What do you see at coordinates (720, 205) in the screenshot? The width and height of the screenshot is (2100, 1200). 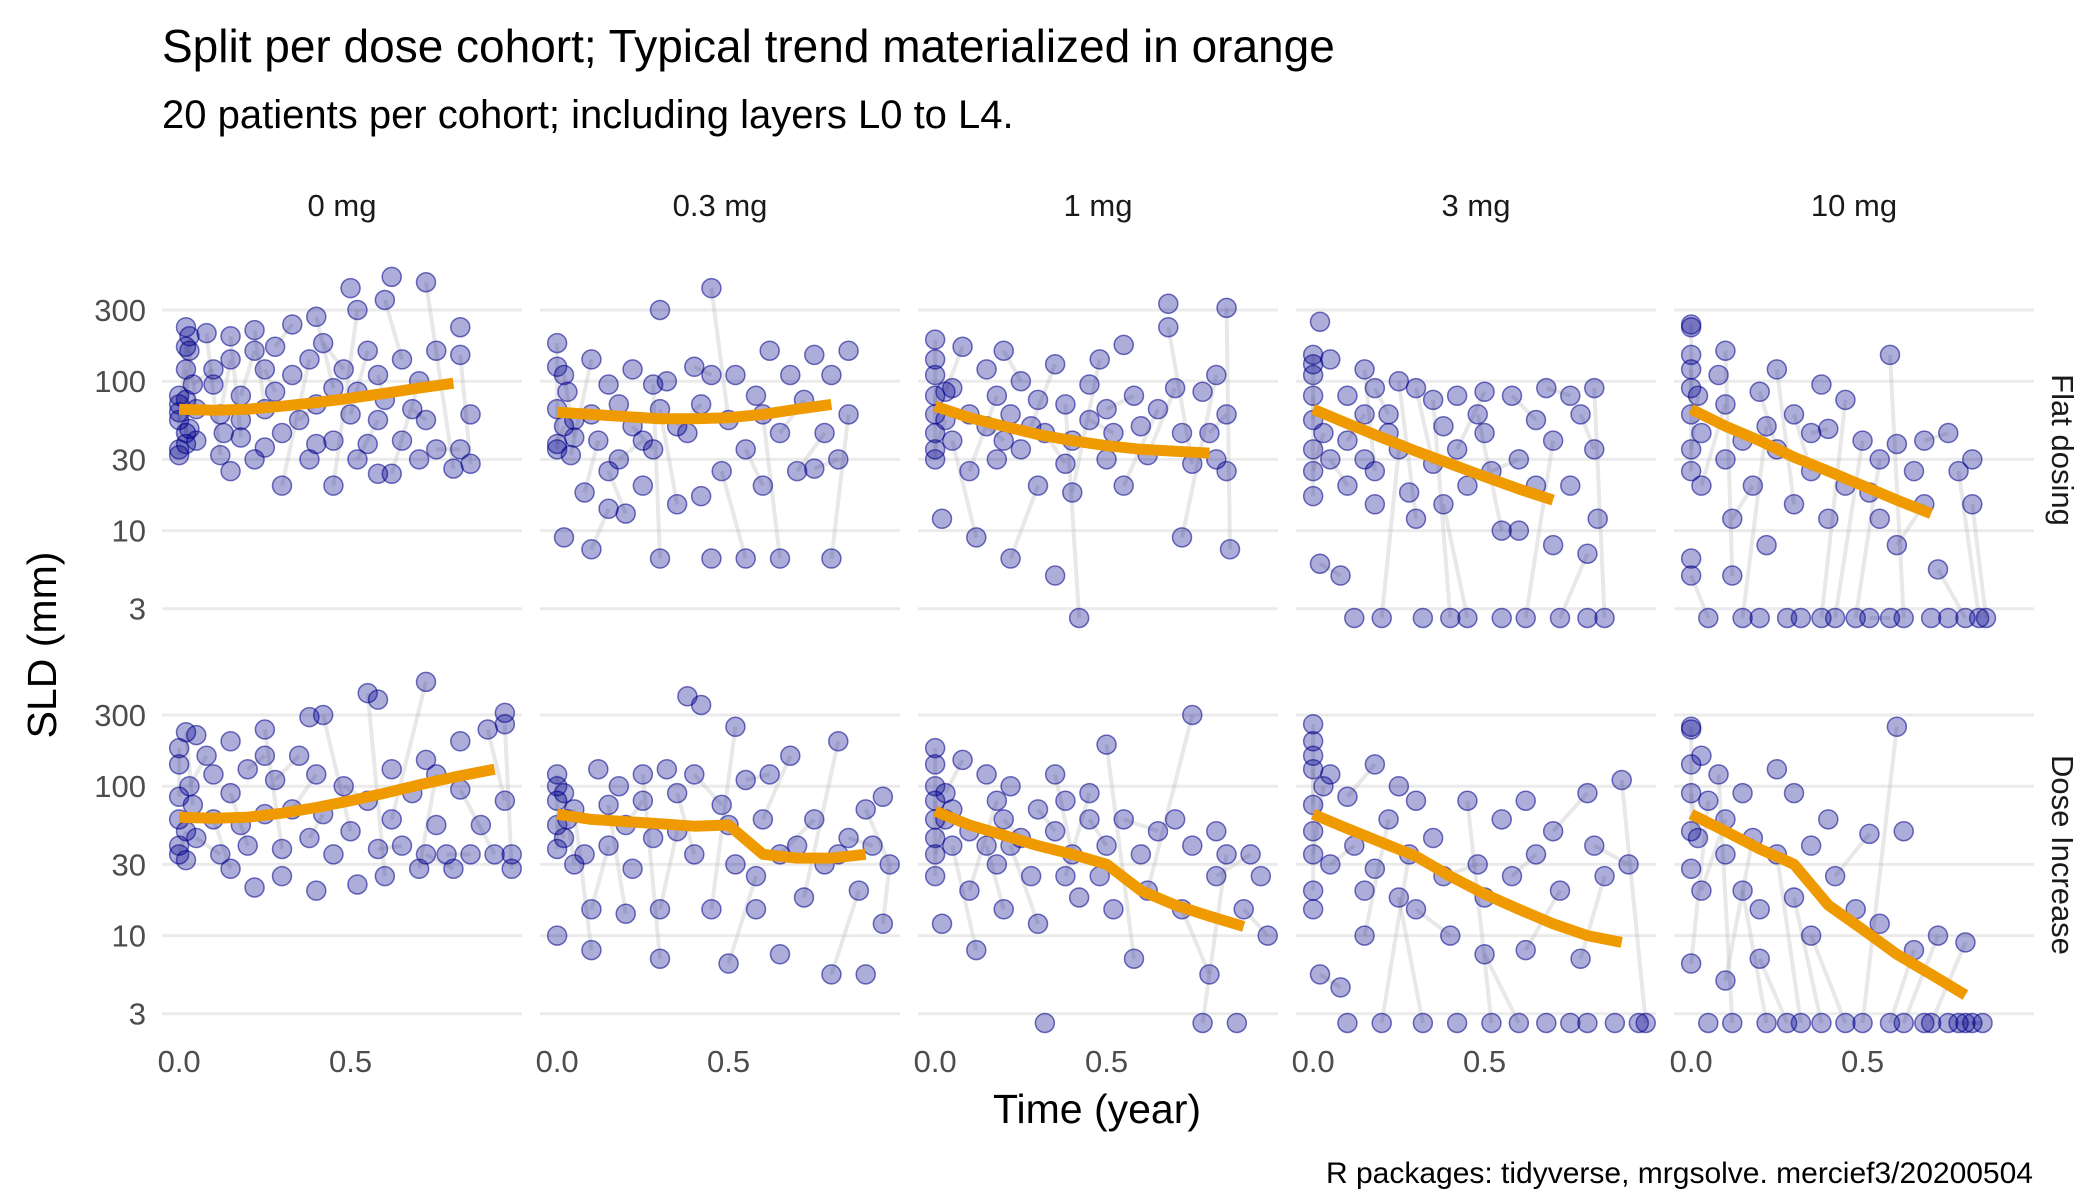 I see `facet-column-label: 0.3 mg` at bounding box center [720, 205].